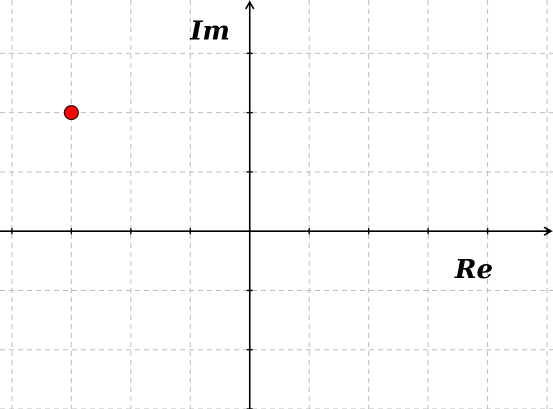 The width and height of the screenshot is (553, 409). Describe the element at coordinates (548, 231) in the screenshot. I see `x-axis-arrow` at that location.